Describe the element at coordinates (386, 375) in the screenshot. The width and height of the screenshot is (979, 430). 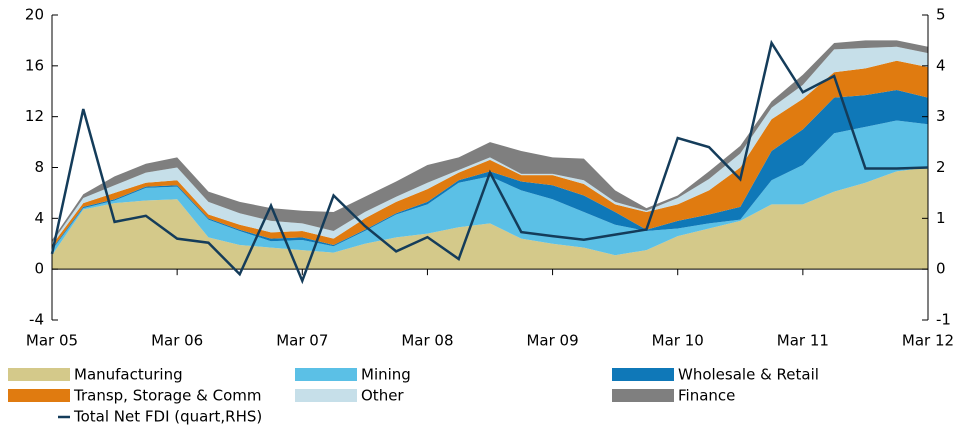
I see `legend-label: Mining` at that location.